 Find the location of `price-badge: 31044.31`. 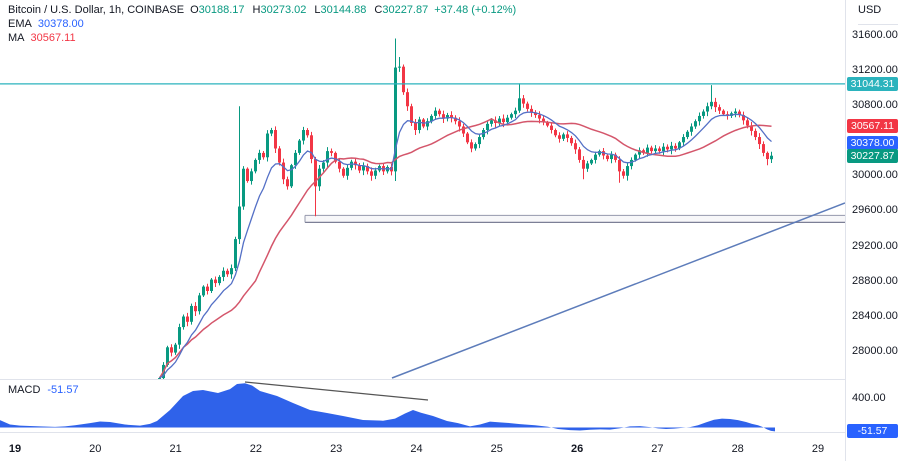

price-badge: 31044.31 is located at coordinates (872, 83).